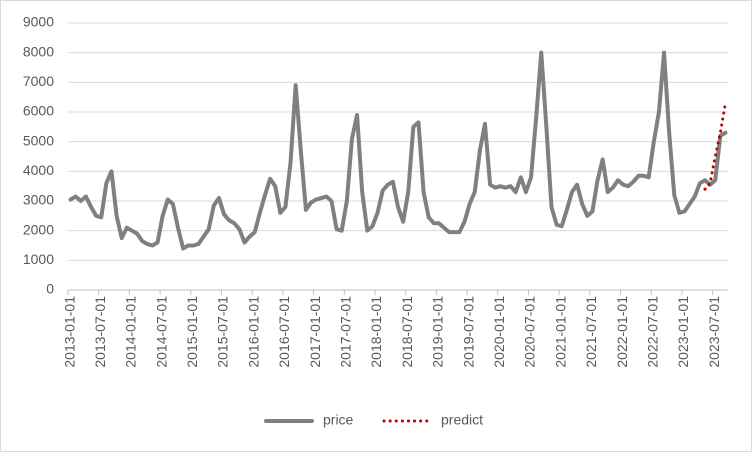 The image size is (752, 452). I want to click on y-tick-label: 2000, so click(38, 229).